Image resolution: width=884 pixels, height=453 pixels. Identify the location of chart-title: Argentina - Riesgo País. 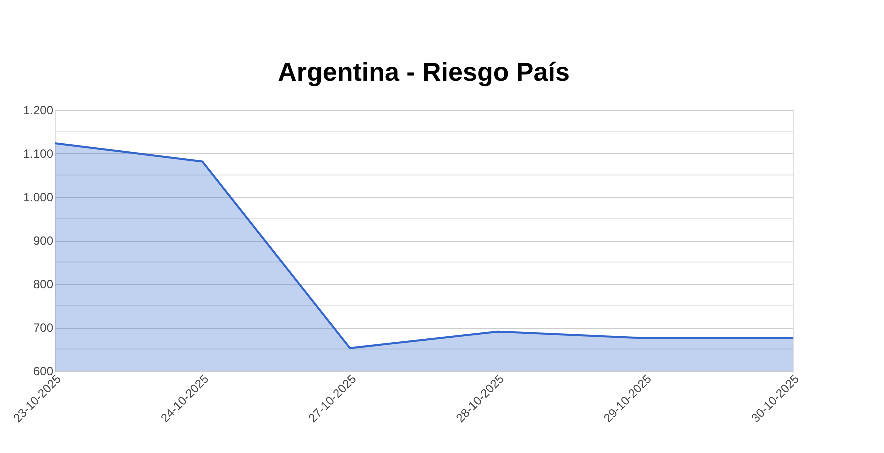
(424, 72).